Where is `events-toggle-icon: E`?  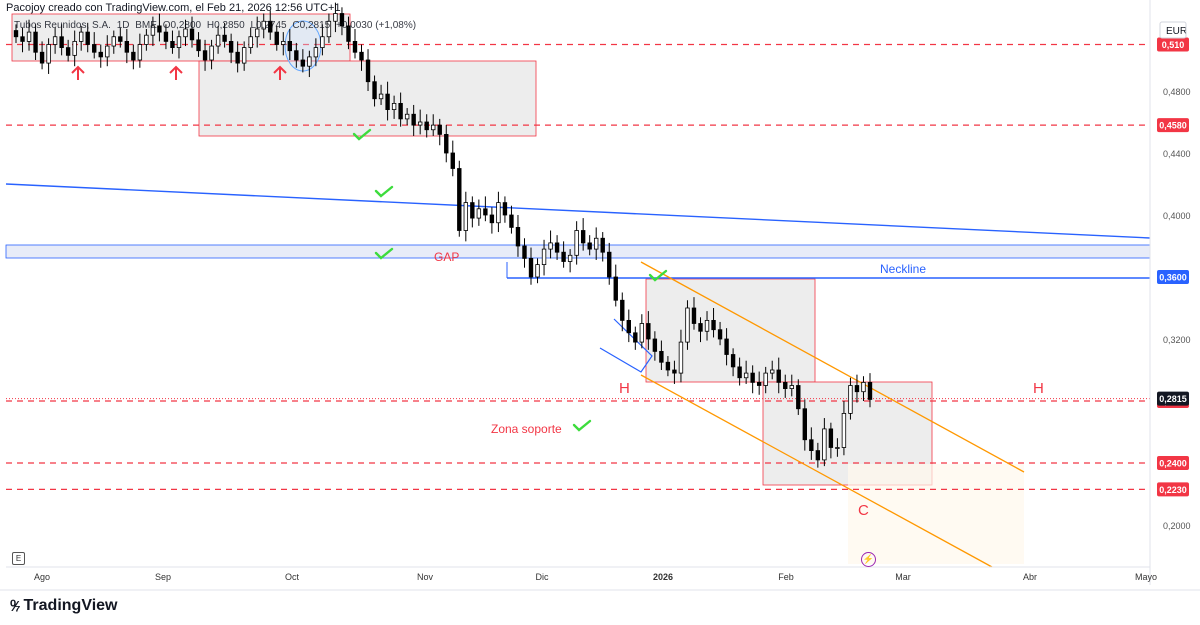 events-toggle-icon: E is located at coordinates (18, 558).